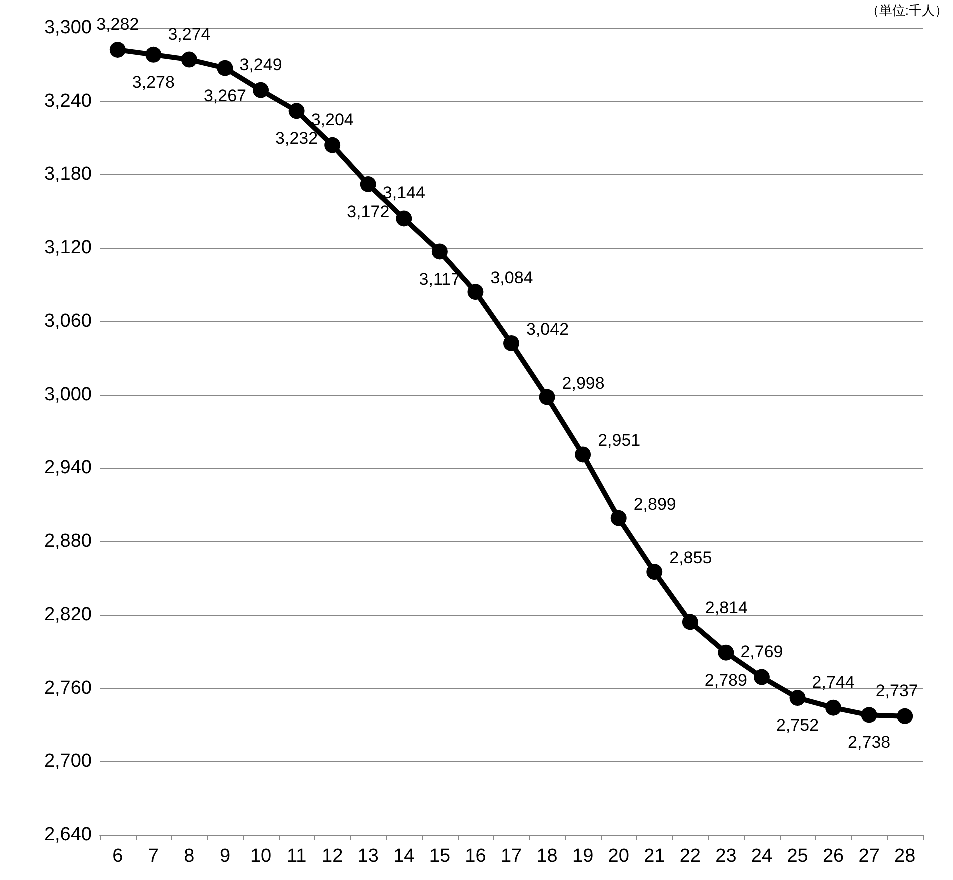 Image resolution: width=953 pixels, height=880 pixels. Describe the element at coordinates (762, 652) in the screenshot. I see `data-label: 2,769` at that location.